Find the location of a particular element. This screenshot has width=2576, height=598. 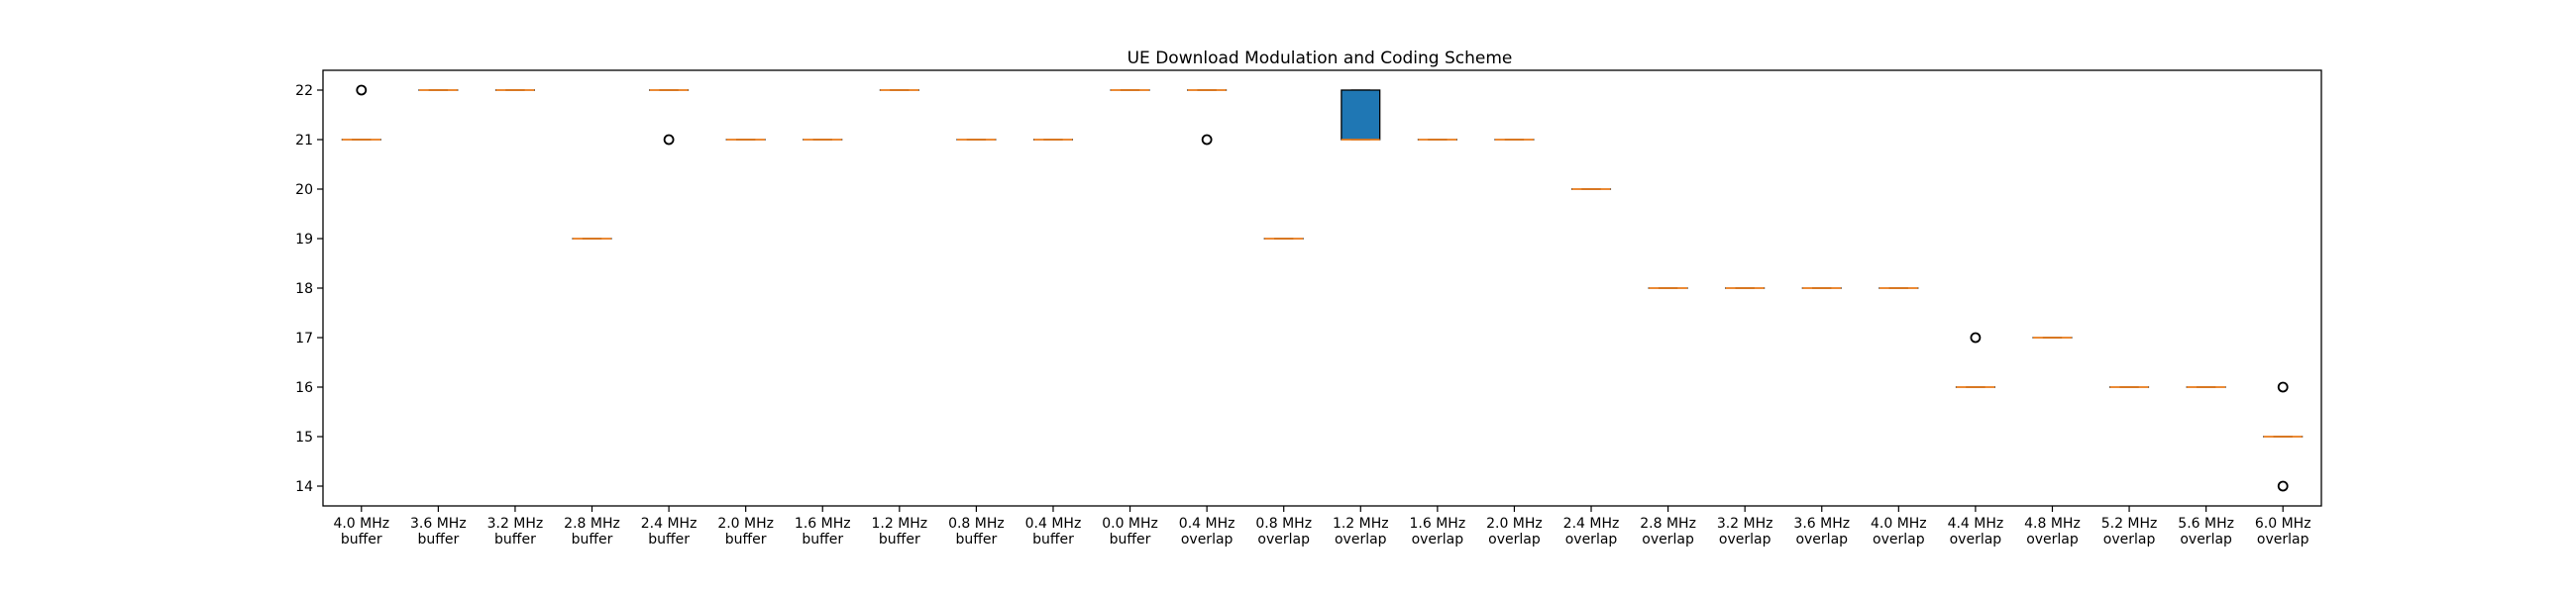

chart-title: UE Download Modulation and Coding Scheme is located at coordinates (1320, 58).